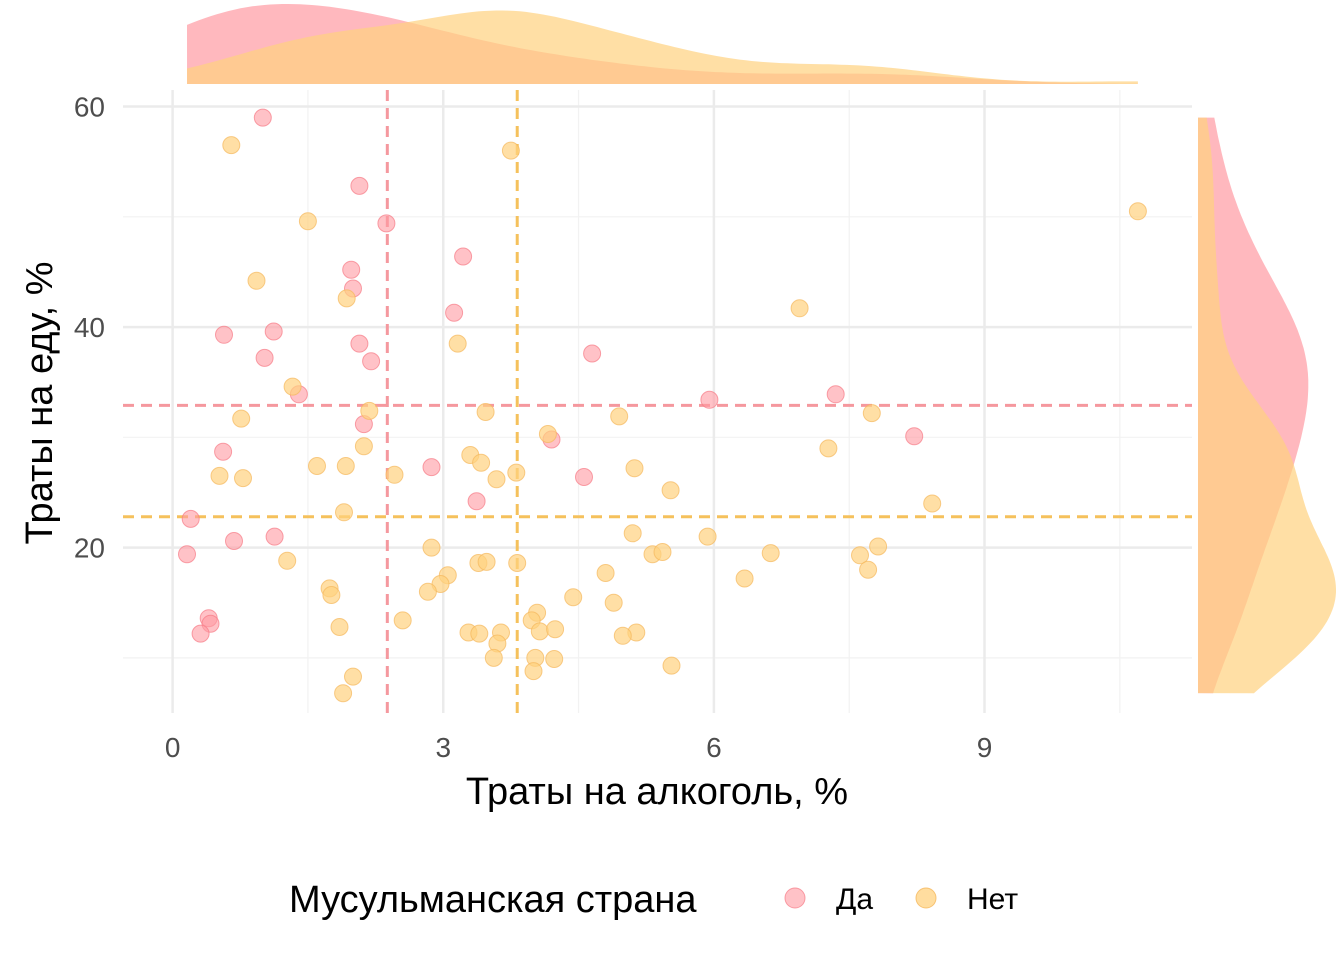 The image size is (1344, 960). What do you see at coordinates (795, 898) in the screenshot?
I see `legend-key-yes` at bounding box center [795, 898].